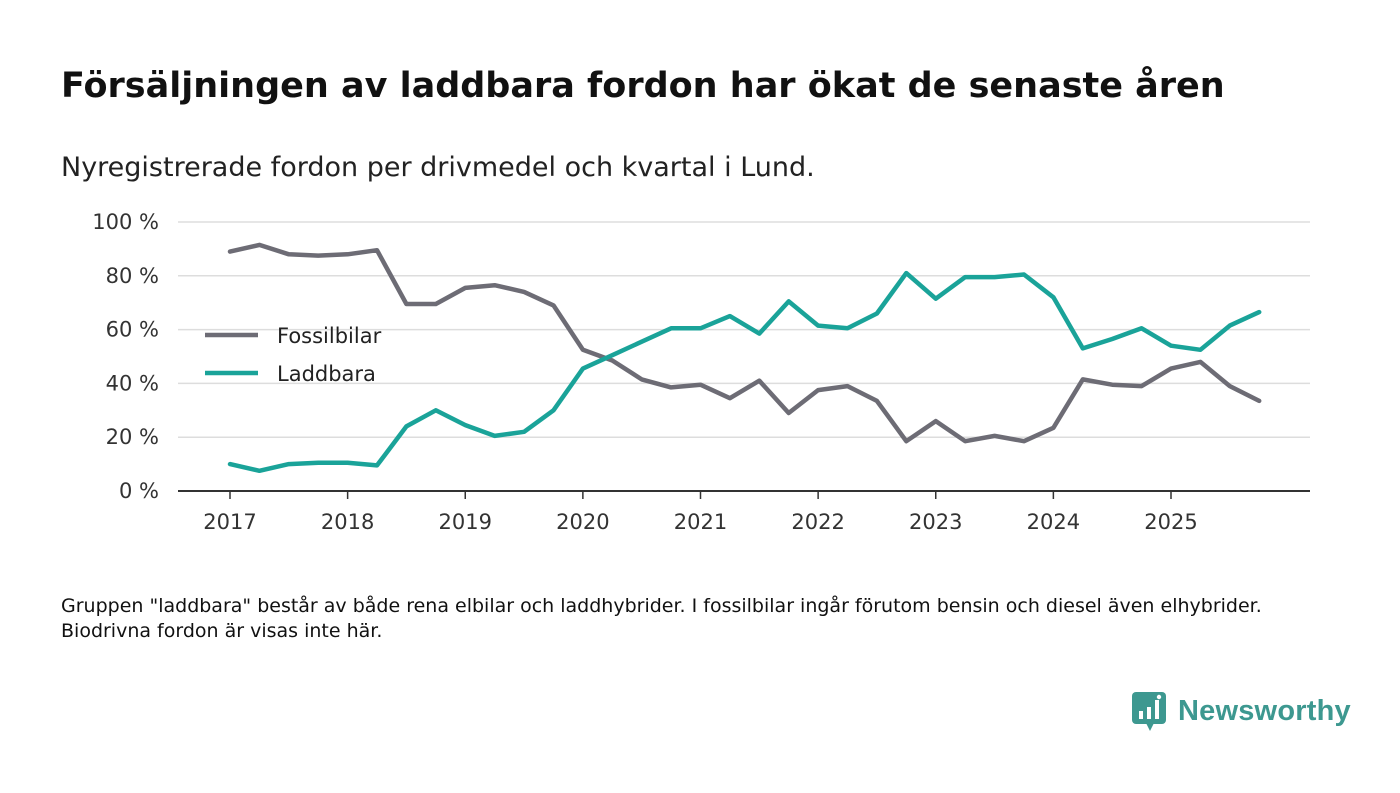 The image size is (1400, 793). Describe the element at coordinates (347, 522) in the screenshot. I see `x-tick-label: 2018` at that location.